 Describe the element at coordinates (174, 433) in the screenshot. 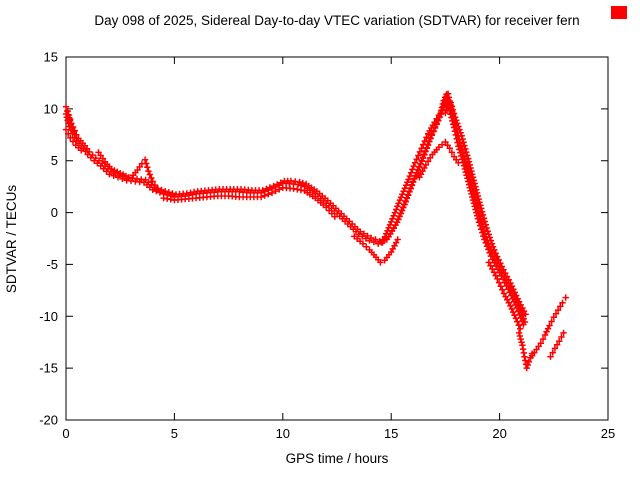

I see `x-tick-label: 5` at that location.